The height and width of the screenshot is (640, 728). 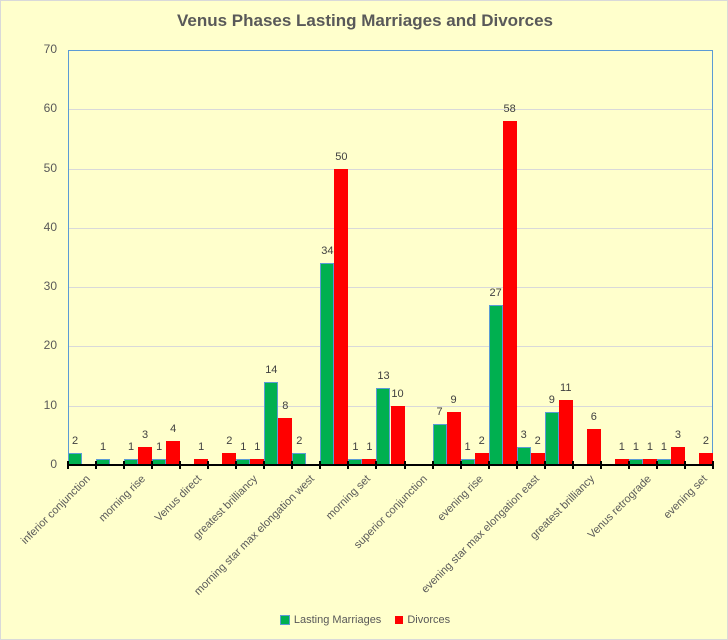 I want to click on x-axis-category-label: Venus direct, so click(x=178, y=499).